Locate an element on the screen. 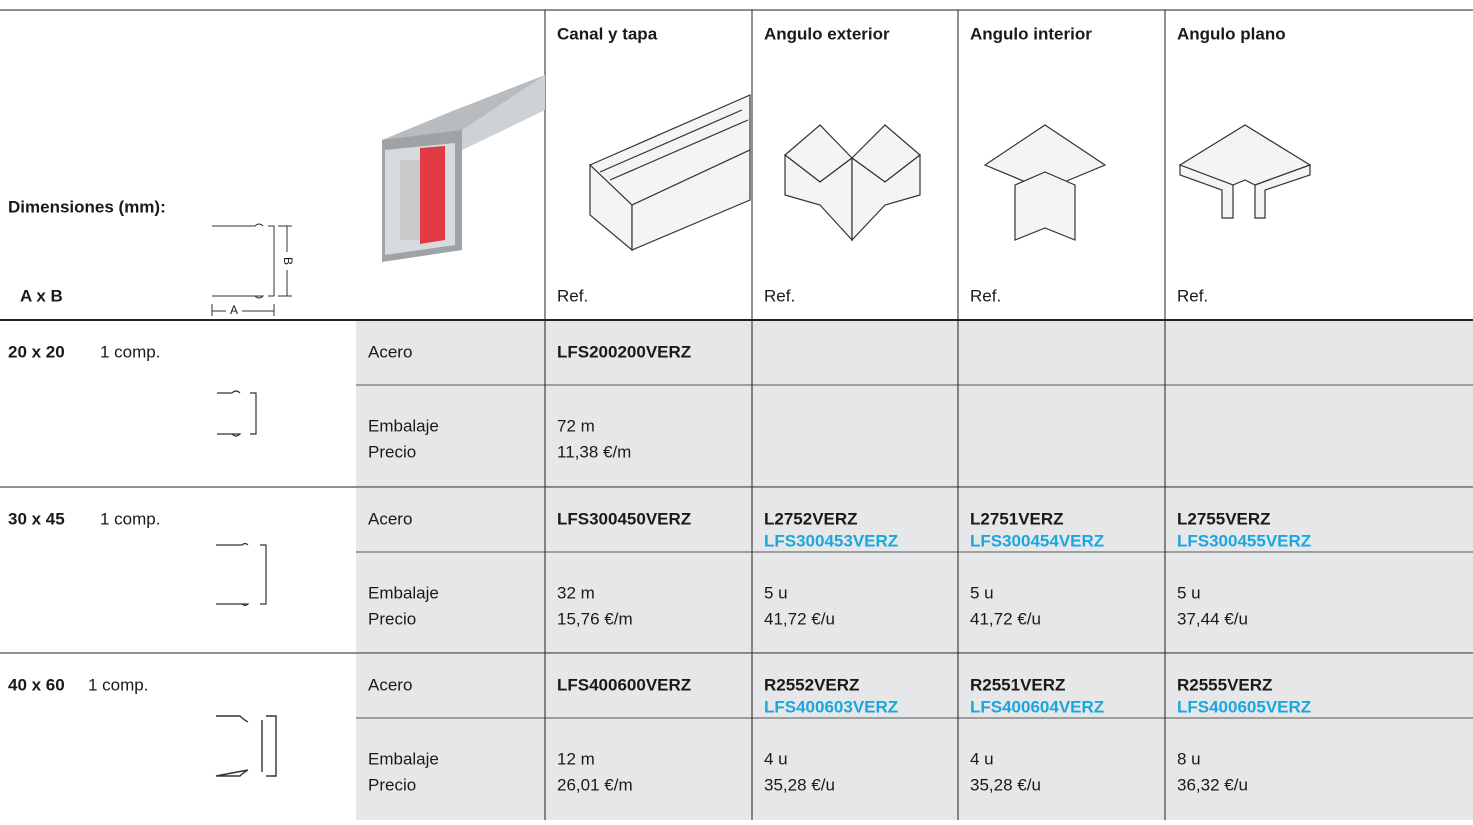 Image resolution: width=1473 pixels, height=825 pixels. dimension-label: Dimensiones (mm): is located at coordinates (87, 206).